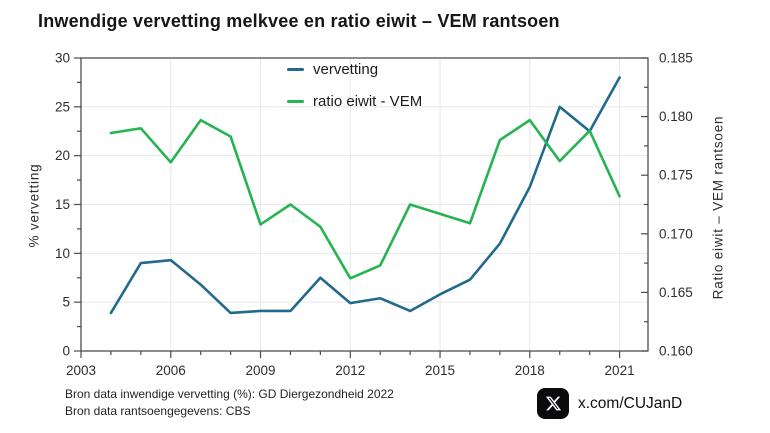 This screenshot has height=433, width=770. Describe the element at coordinates (630, 403) in the screenshot. I see `social-handle: x.com/CUJanD` at that location.